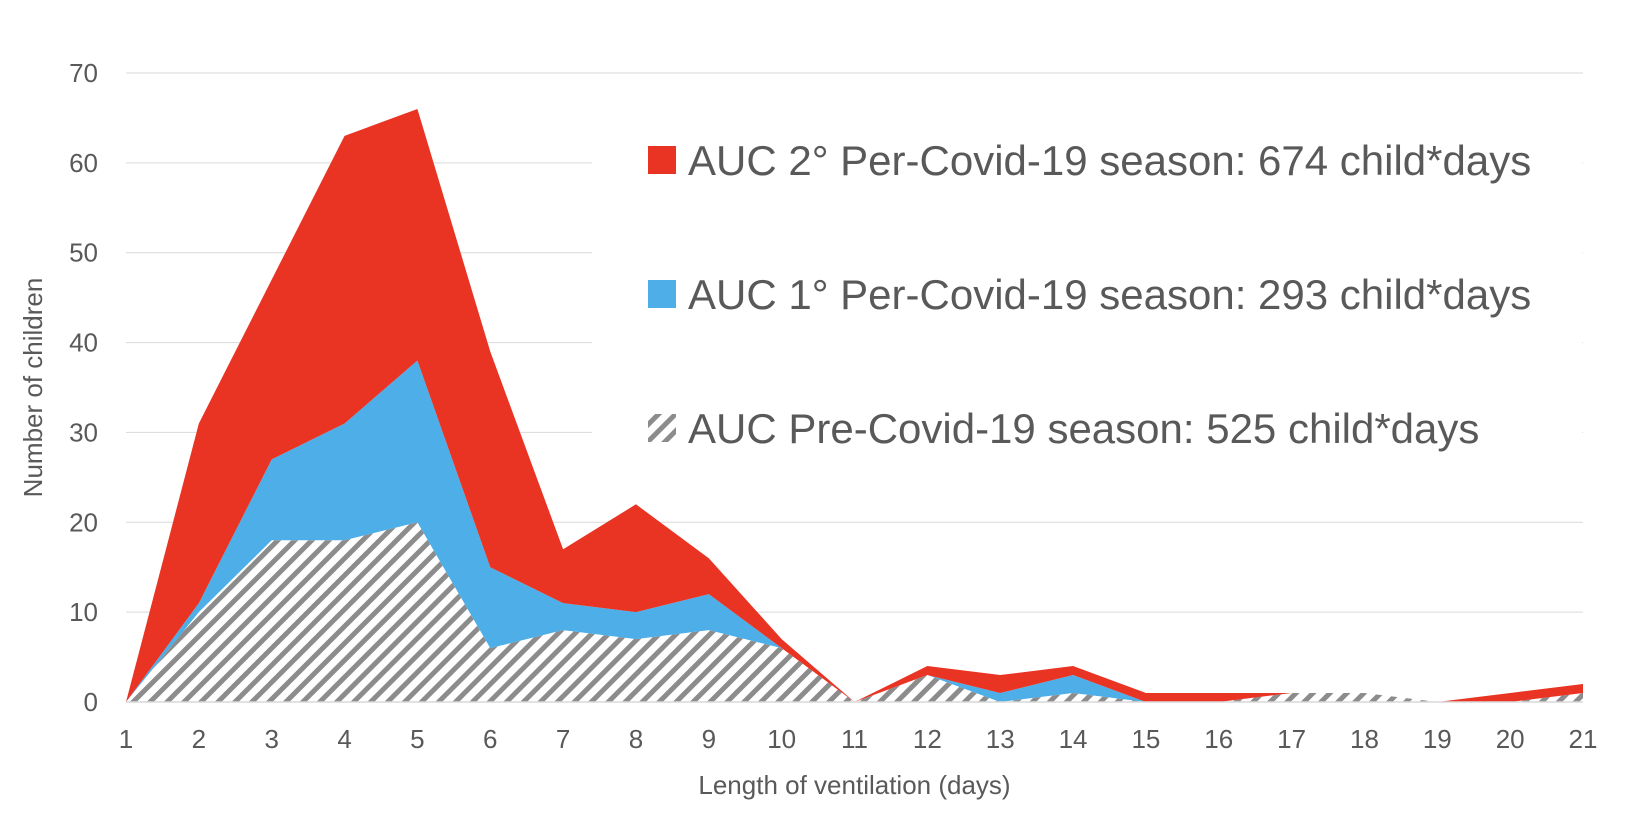 The image size is (1650, 820). What do you see at coordinates (781, 739) in the screenshot?
I see `x-tick-label: 10` at bounding box center [781, 739].